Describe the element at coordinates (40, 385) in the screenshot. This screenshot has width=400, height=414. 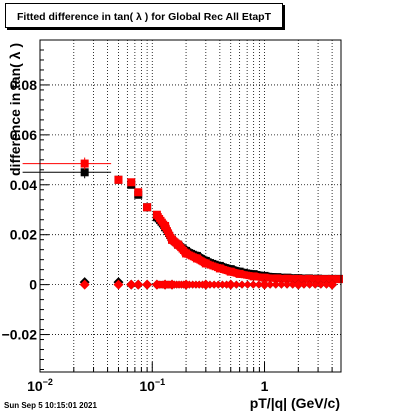
I see `x-tick-label: 10⁻²` at that location.